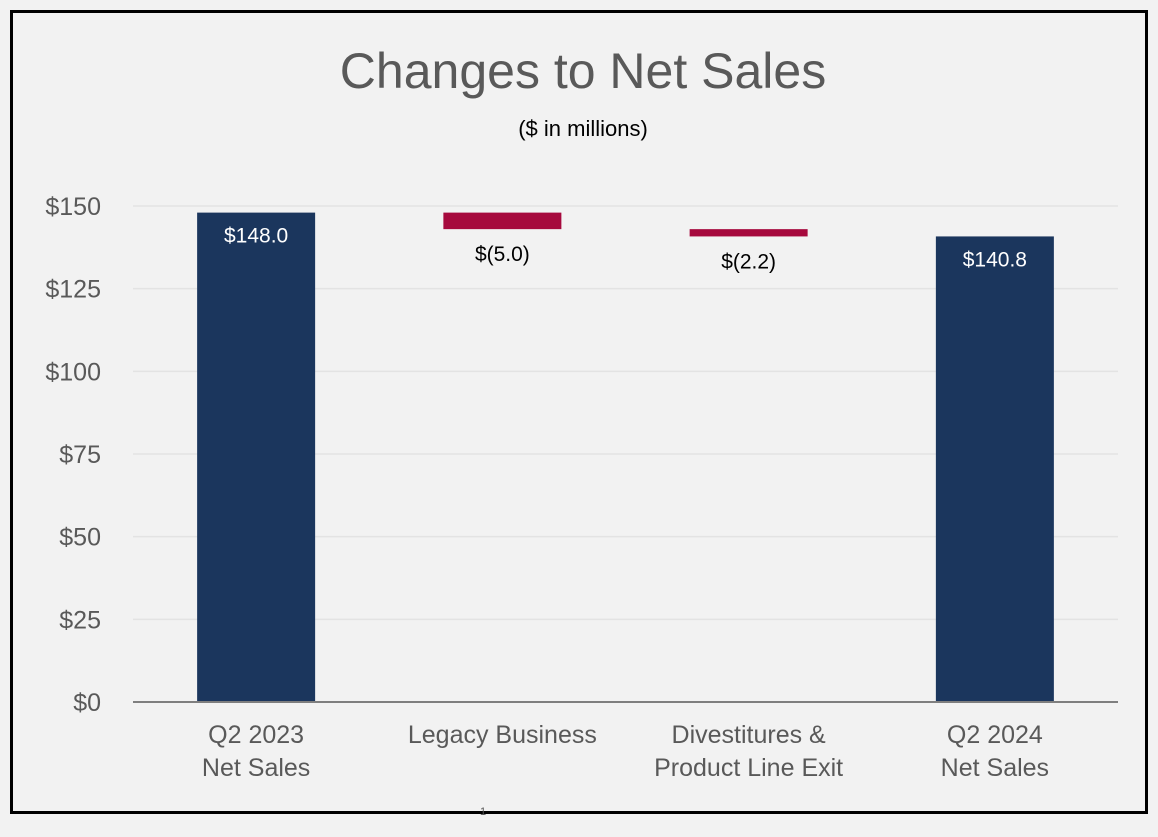 The width and height of the screenshot is (1158, 837). Describe the element at coordinates (625, 249) in the screenshot. I see `data-labels: $148.0 $(5.0) $(2.2) $140.8` at that location.